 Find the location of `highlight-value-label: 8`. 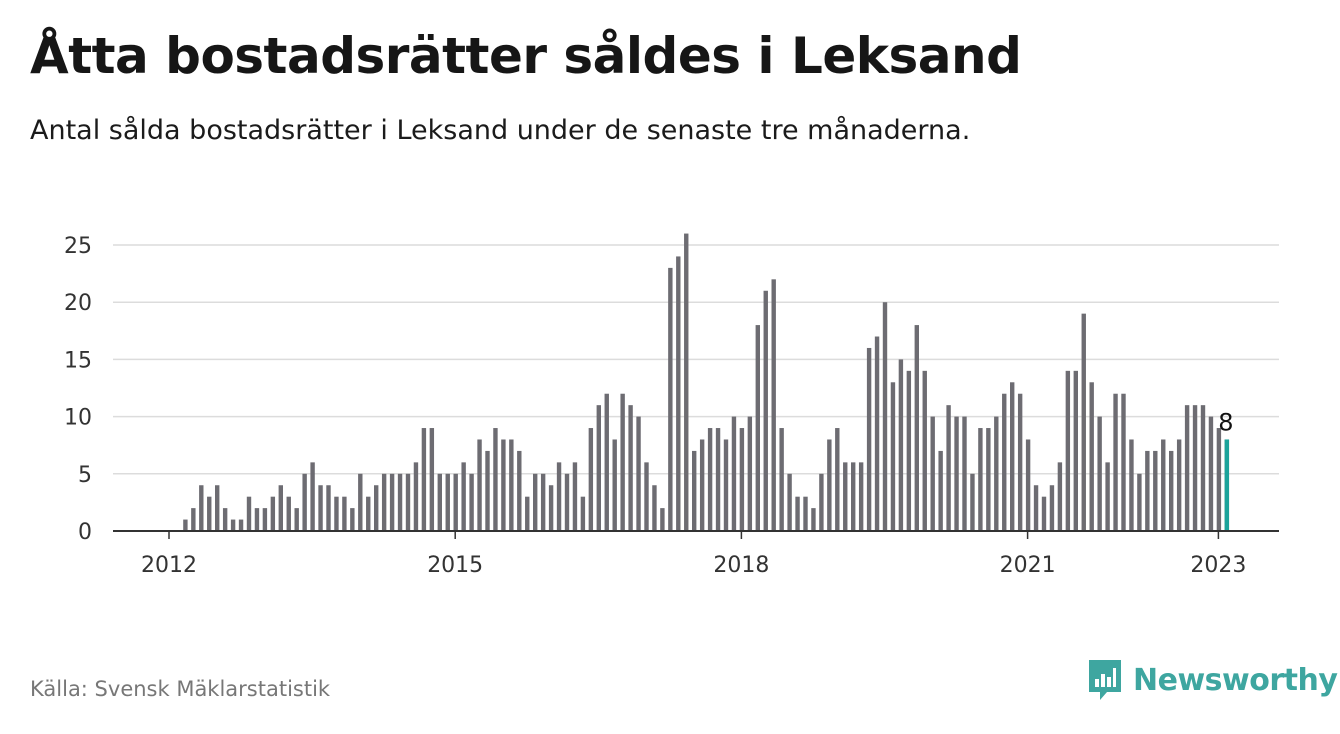

highlight-value-label: 8 is located at coordinates (1225, 422).